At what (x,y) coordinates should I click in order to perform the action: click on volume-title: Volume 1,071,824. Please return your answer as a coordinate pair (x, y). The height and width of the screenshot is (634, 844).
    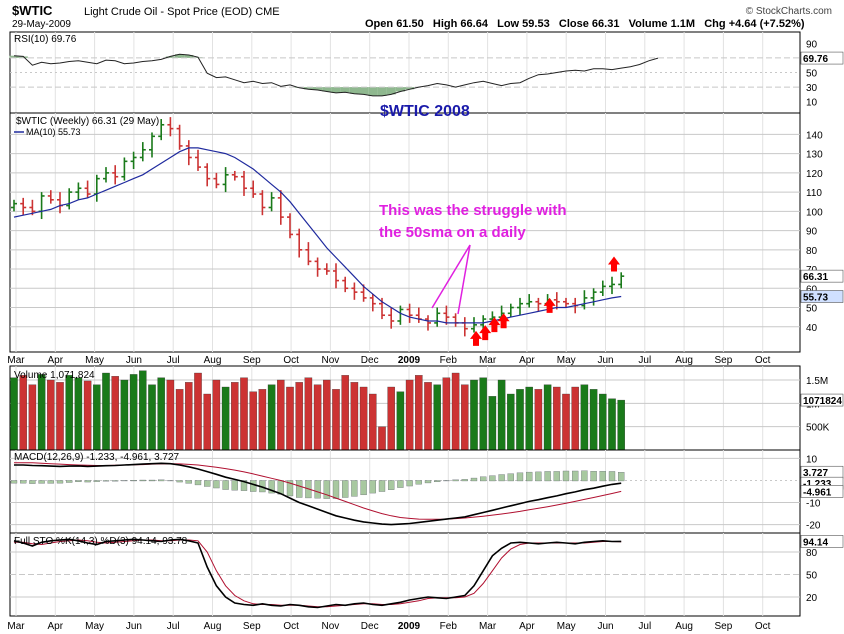
    Looking at the image, I should click on (54, 375).